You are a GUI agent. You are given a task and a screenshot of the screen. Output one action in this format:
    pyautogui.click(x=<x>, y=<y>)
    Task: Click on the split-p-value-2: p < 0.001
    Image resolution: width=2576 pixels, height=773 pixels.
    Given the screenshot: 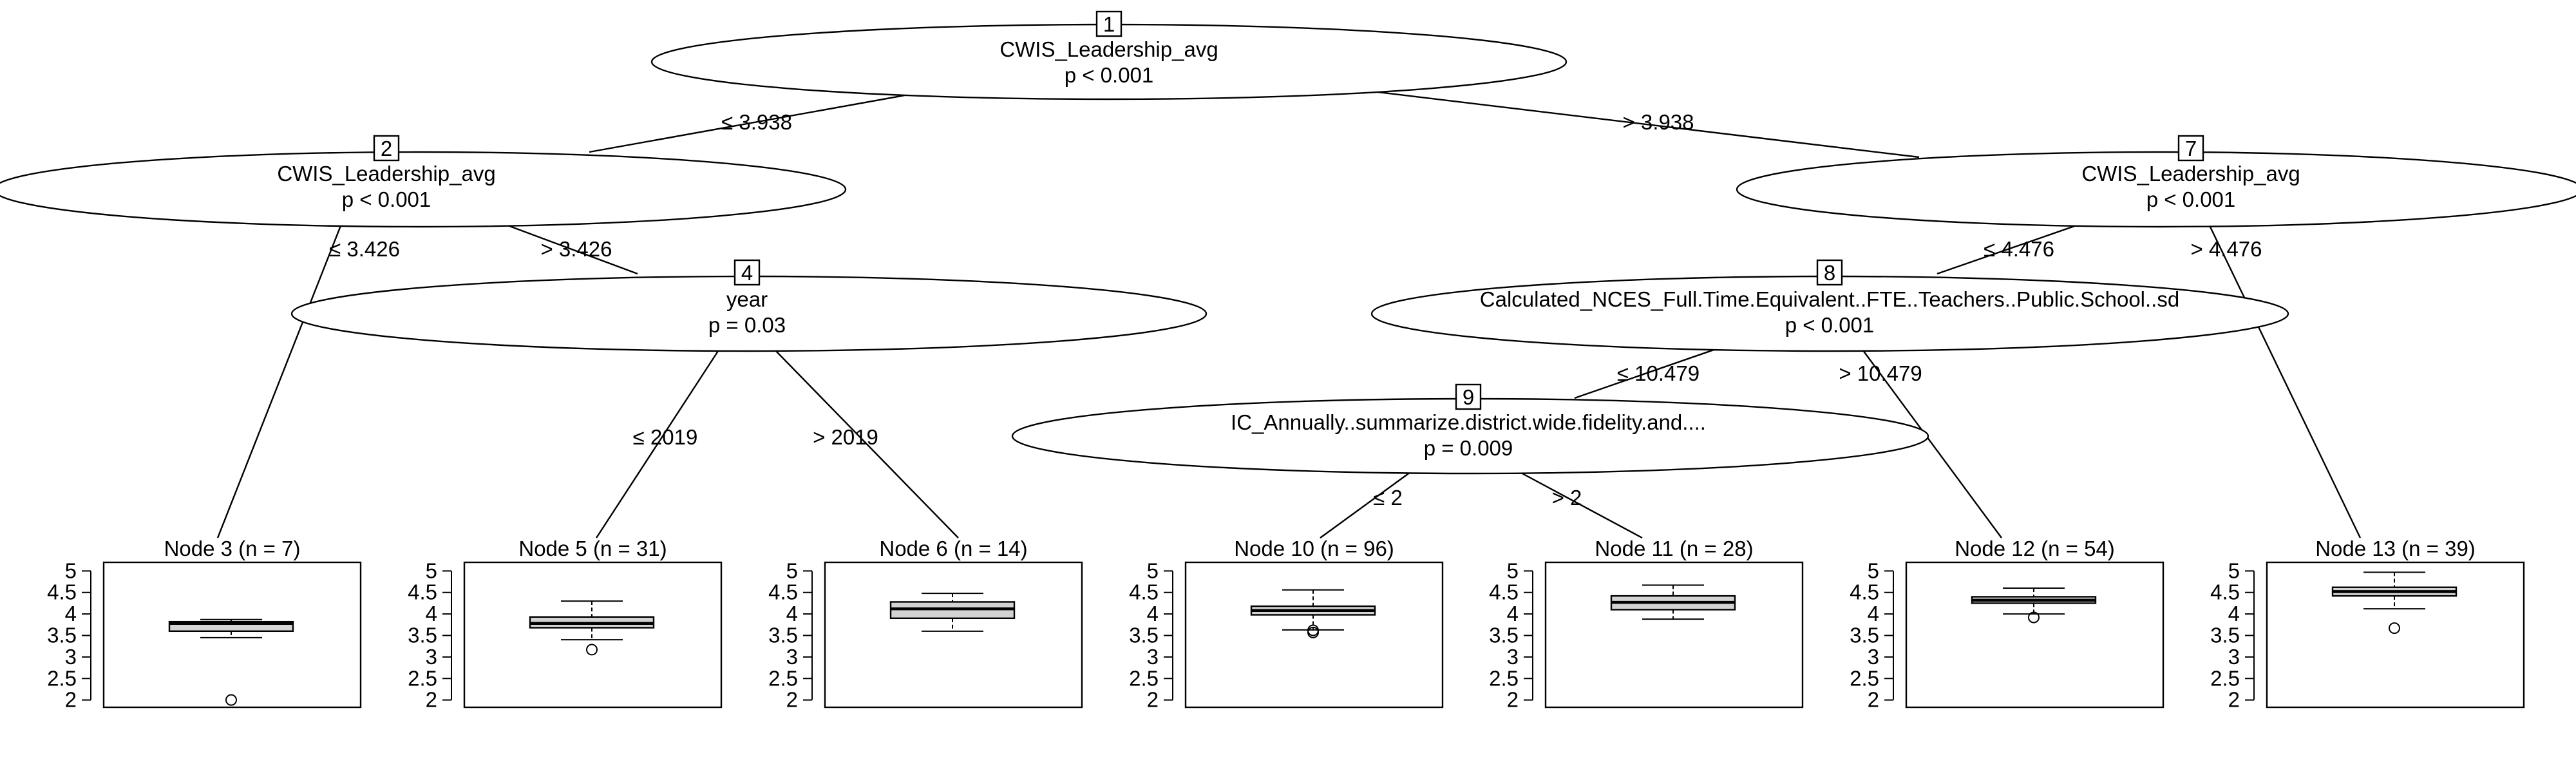 What is the action you would take?
    pyautogui.click(x=386, y=199)
    